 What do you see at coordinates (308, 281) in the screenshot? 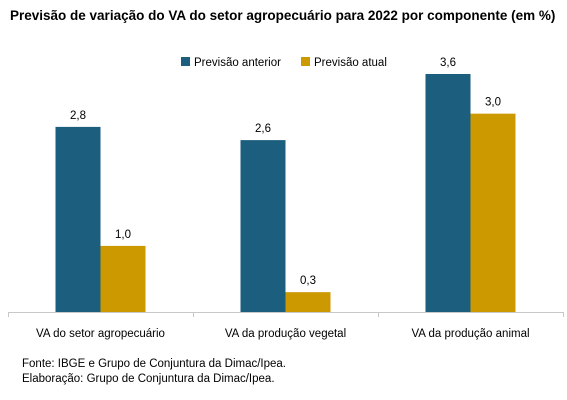
I see `data-label-2-2: 0,3` at bounding box center [308, 281].